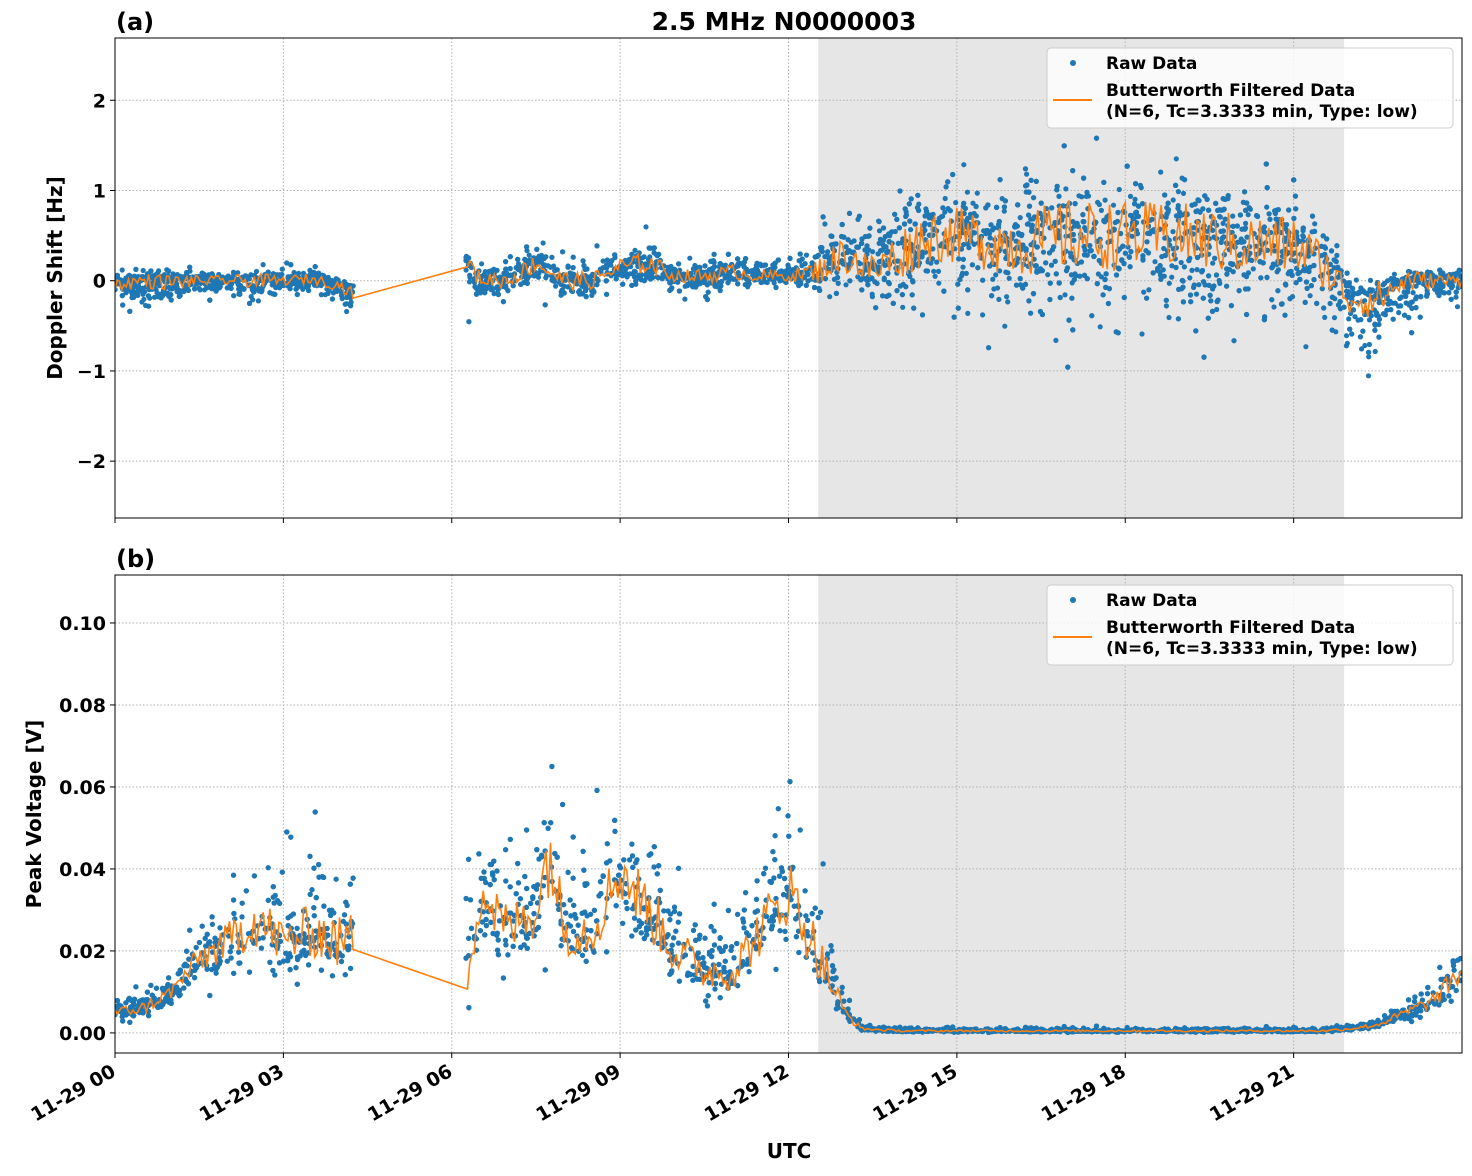 This screenshot has width=1472, height=1176. I want to click on legend-filtered-params: (N=6, Tc=3.3333 min, Type: low), so click(1262, 112).